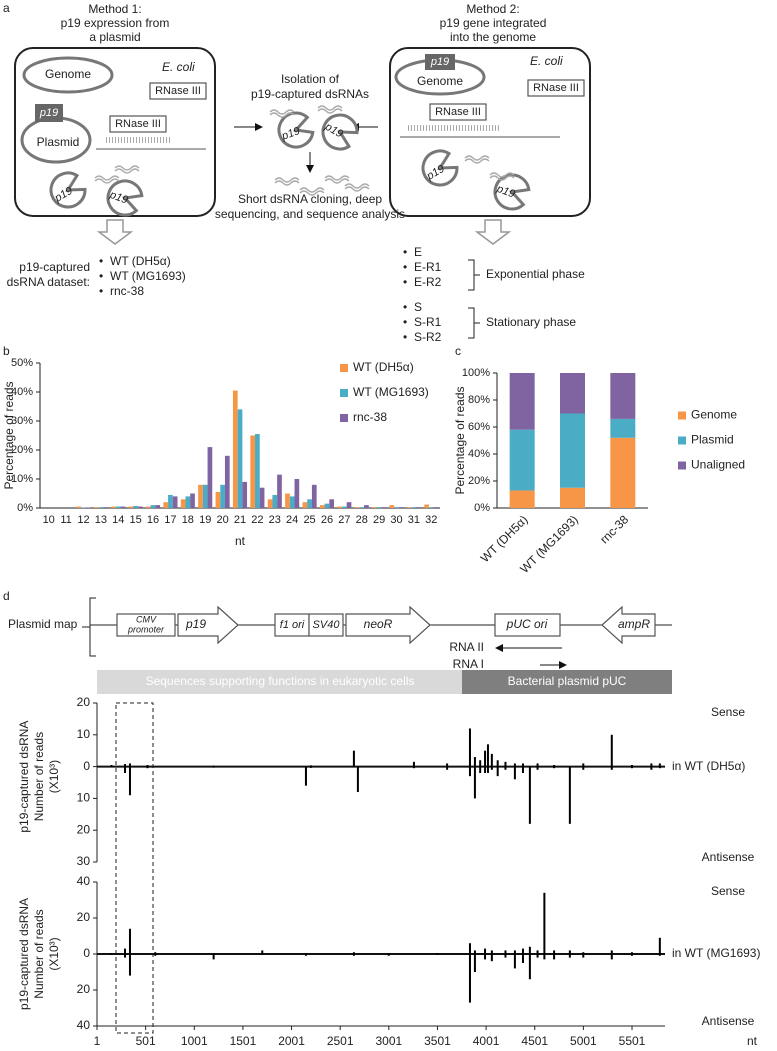 The width and height of the screenshot is (777, 1051). Describe the element at coordinates (22, 363) in the screenshot. I see `y-tick-label: 50%` at that location.